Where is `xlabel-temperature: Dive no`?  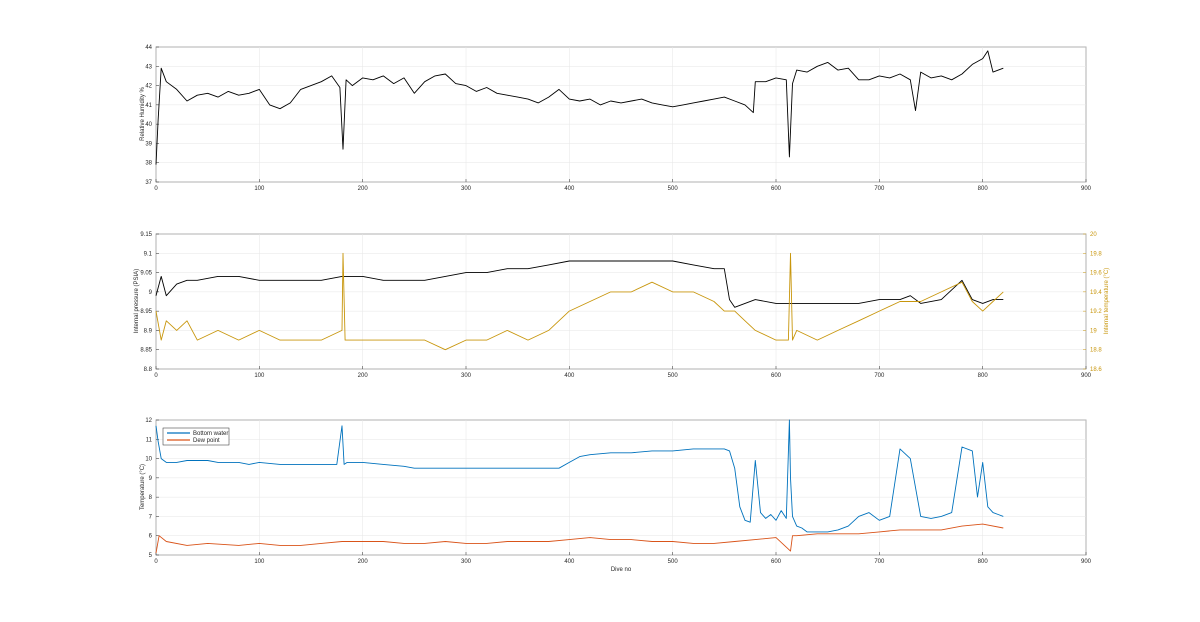 xlabel-temperature: Dive no is located at coordinates (621, 570).